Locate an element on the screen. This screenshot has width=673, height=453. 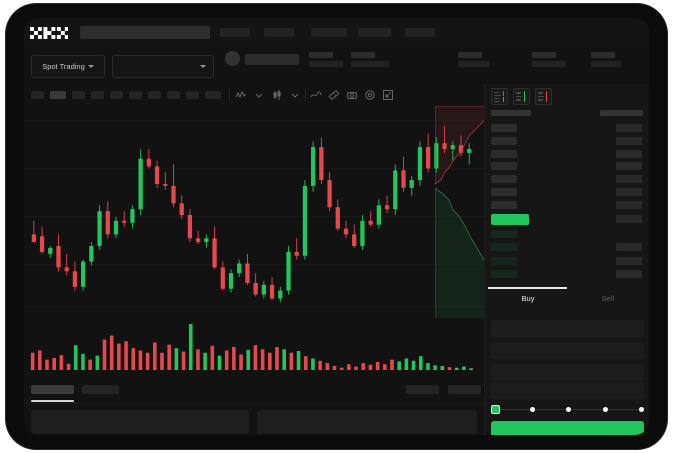
okx-logo is located at coordinates (49, 33).